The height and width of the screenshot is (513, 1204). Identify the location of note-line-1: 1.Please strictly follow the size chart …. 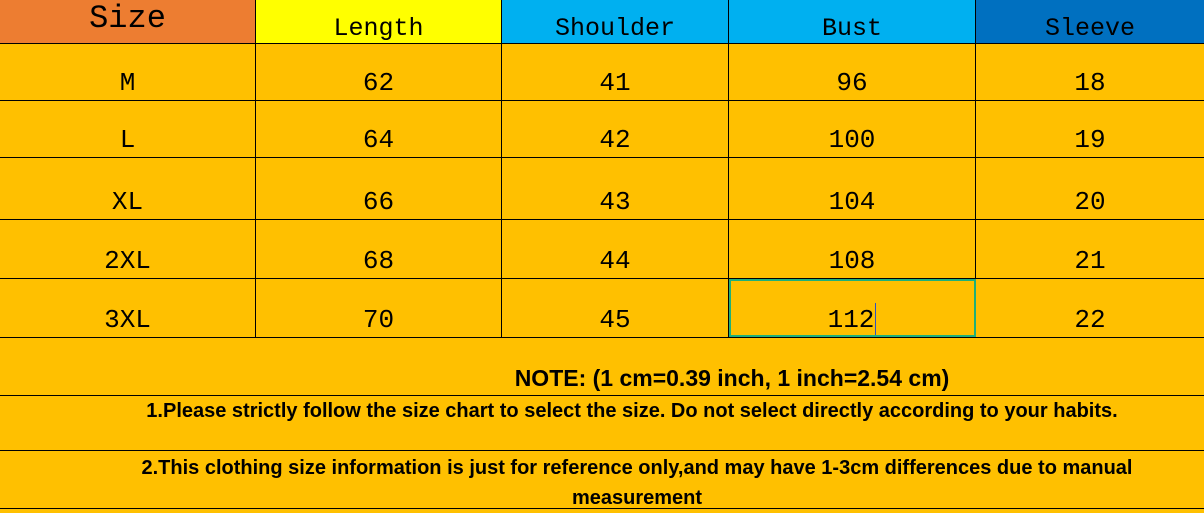
(602, 423).